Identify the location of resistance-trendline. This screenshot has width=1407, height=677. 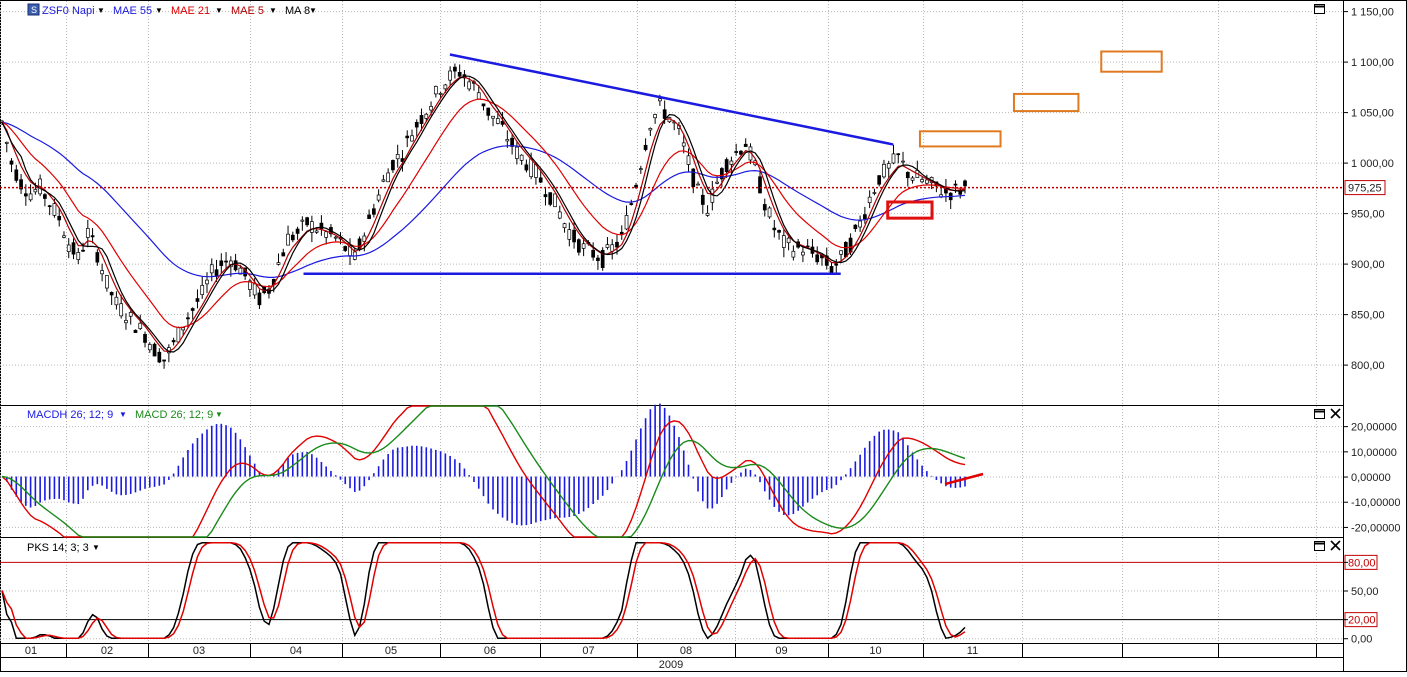
(671, 99).